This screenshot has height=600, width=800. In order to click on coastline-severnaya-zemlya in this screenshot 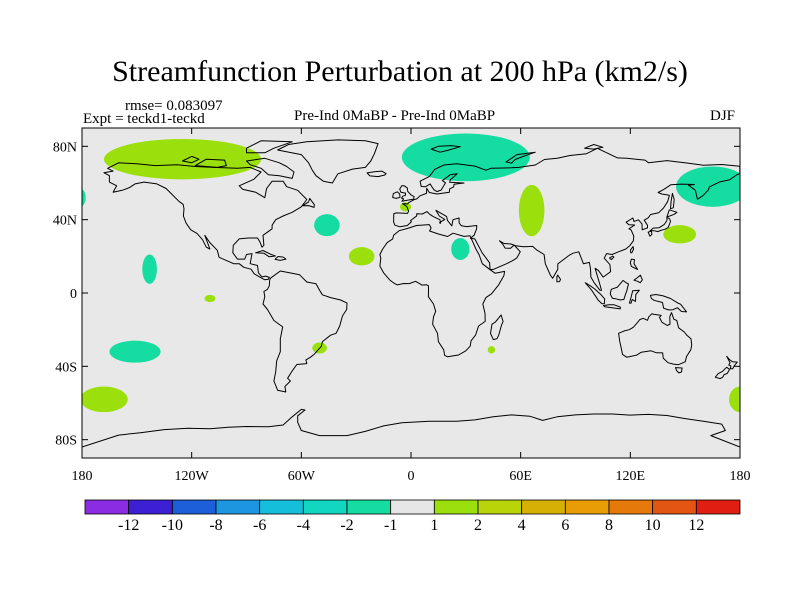, I will do `click(594, 147)`.